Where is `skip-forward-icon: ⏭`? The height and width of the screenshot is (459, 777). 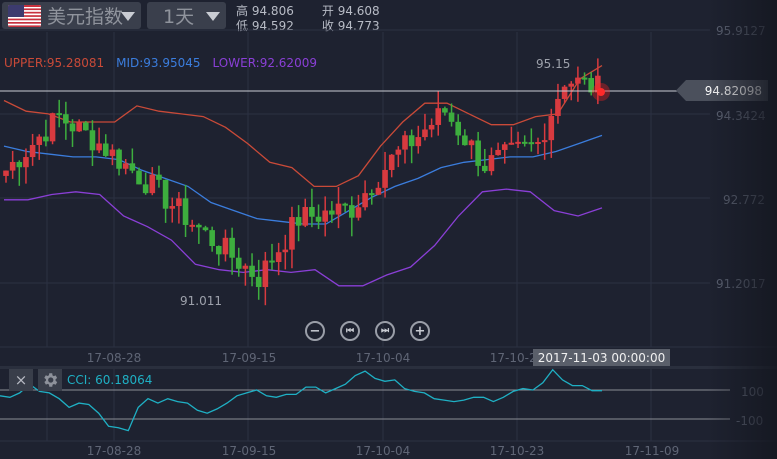
skip-forward-icon: ⏭ is located at coordinates (385, 331).